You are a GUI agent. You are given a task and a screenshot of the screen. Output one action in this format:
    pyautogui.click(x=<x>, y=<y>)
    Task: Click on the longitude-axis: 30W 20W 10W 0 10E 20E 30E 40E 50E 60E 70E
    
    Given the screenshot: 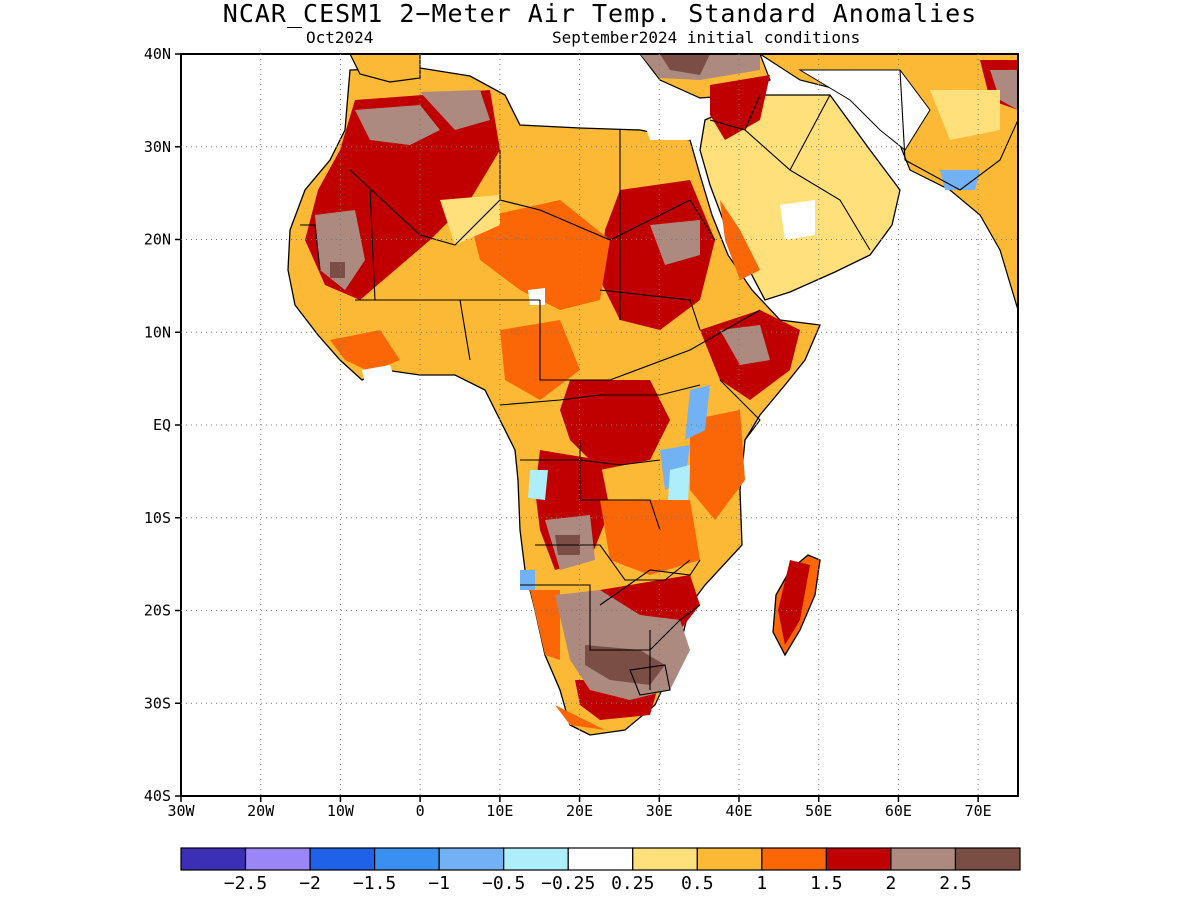 What is the action you would take?
    pyautogui.click(x=579, y=808)
    